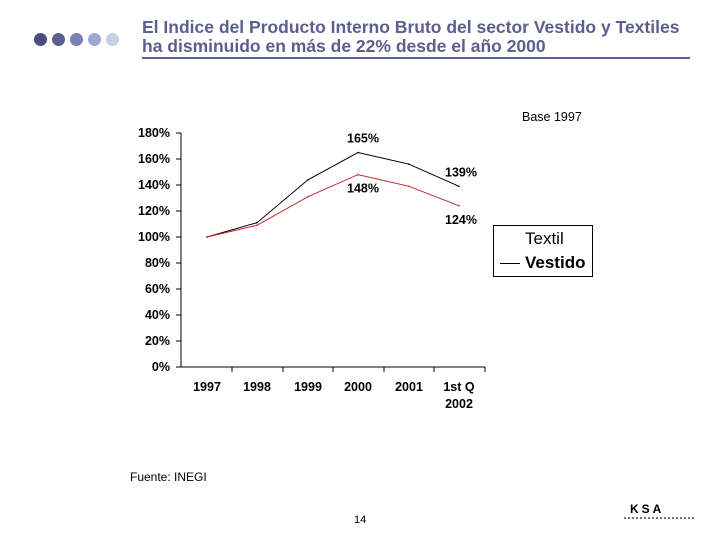 This screenshot has width=720, height=540. I want to click on y-tick-label: 180%, so click(154, 133).